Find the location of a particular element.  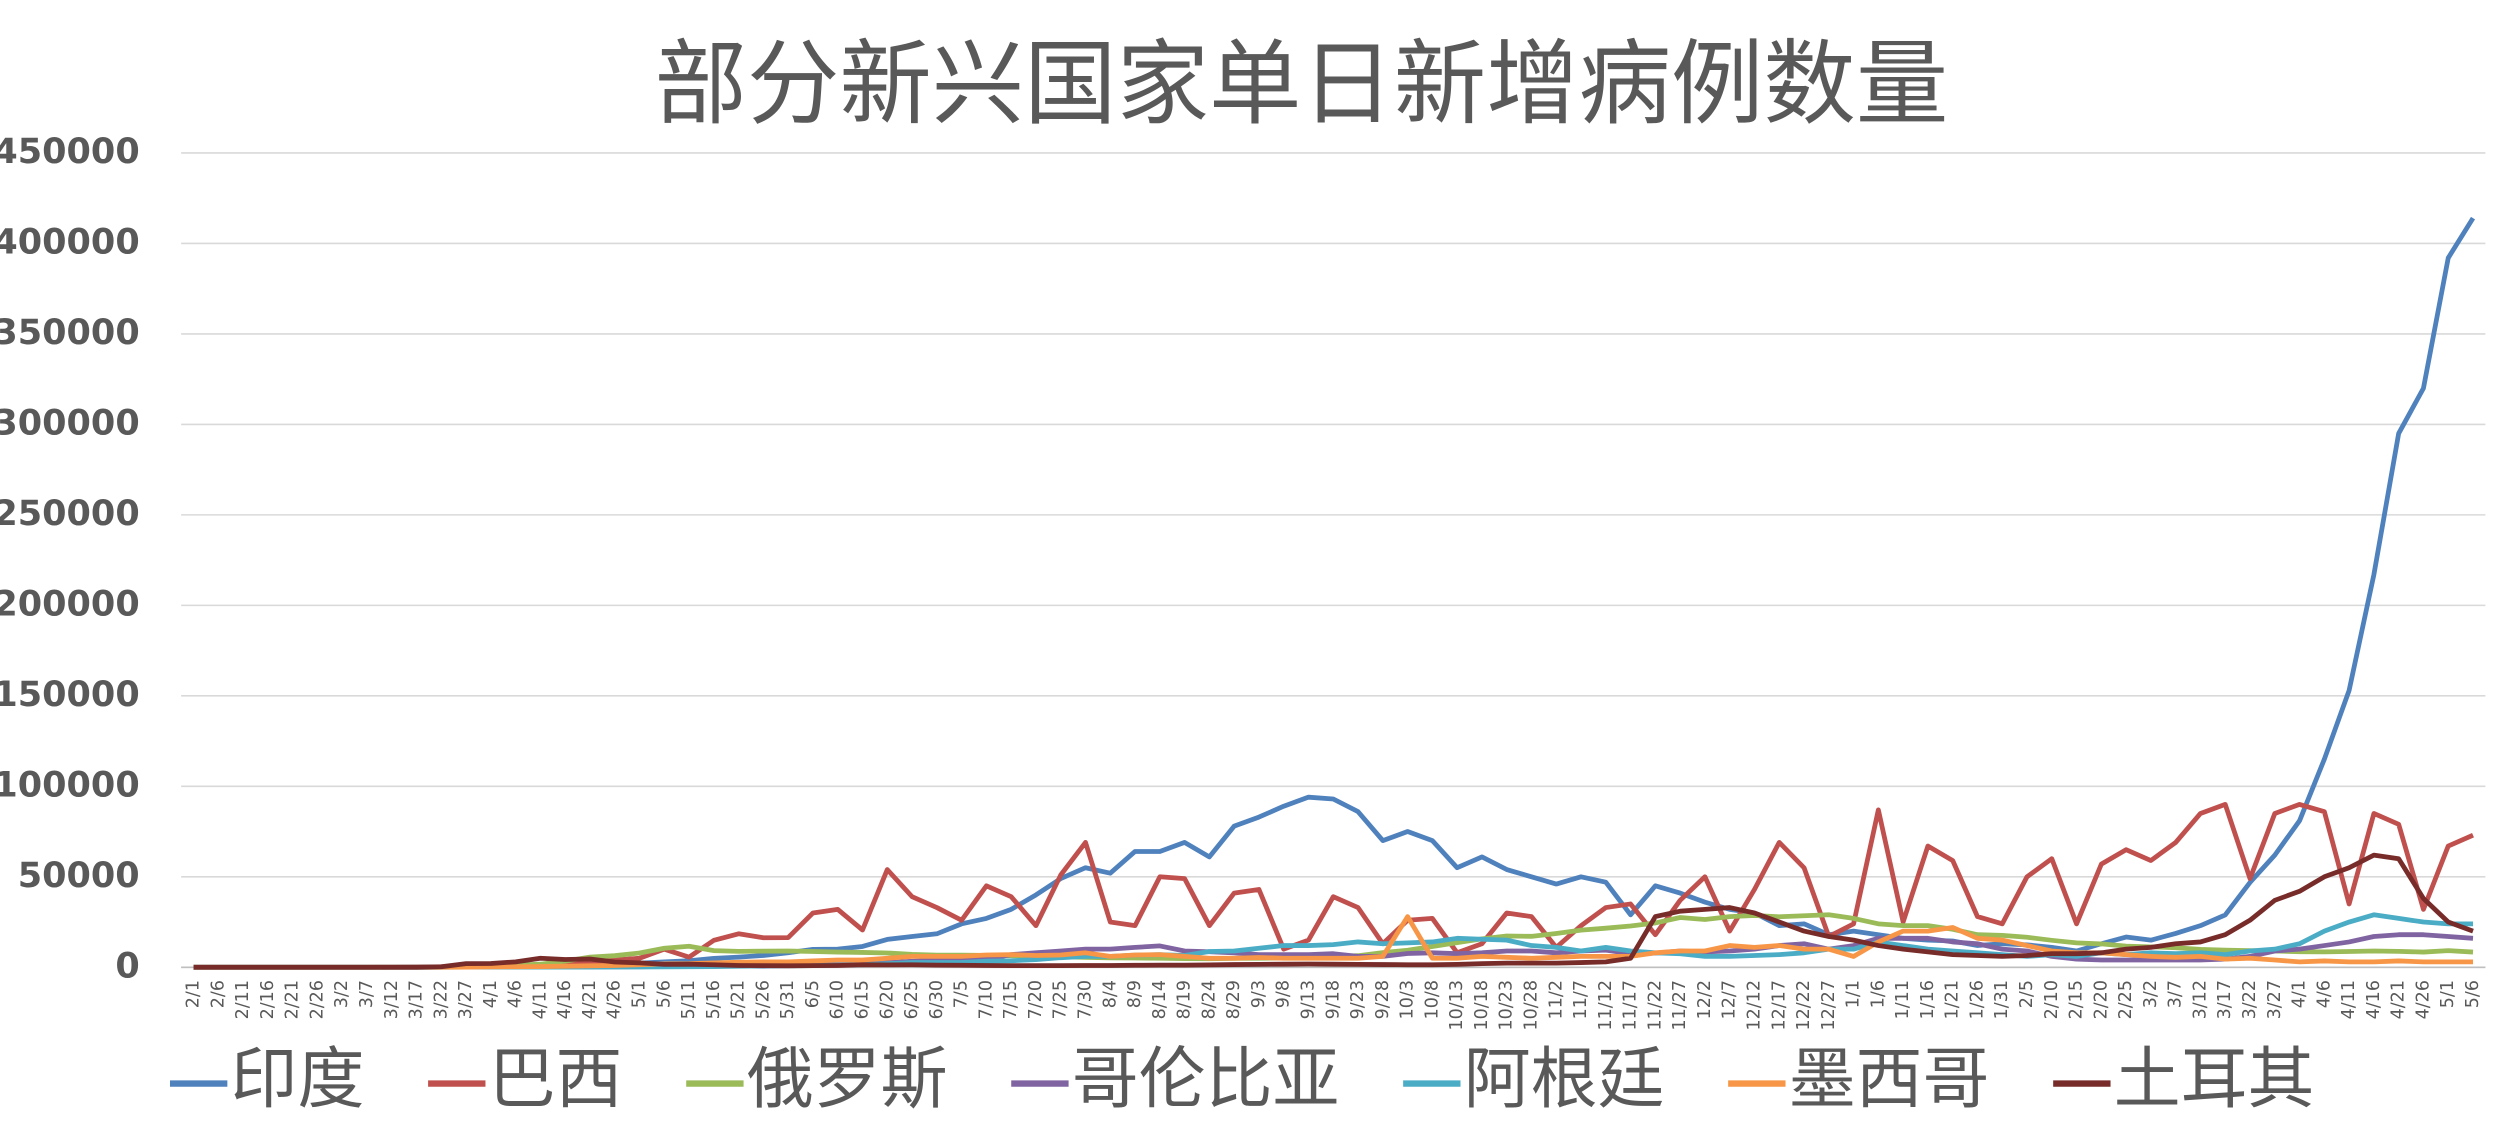

x-tick-label: 2/5 is located at coordinates (2027, 994).